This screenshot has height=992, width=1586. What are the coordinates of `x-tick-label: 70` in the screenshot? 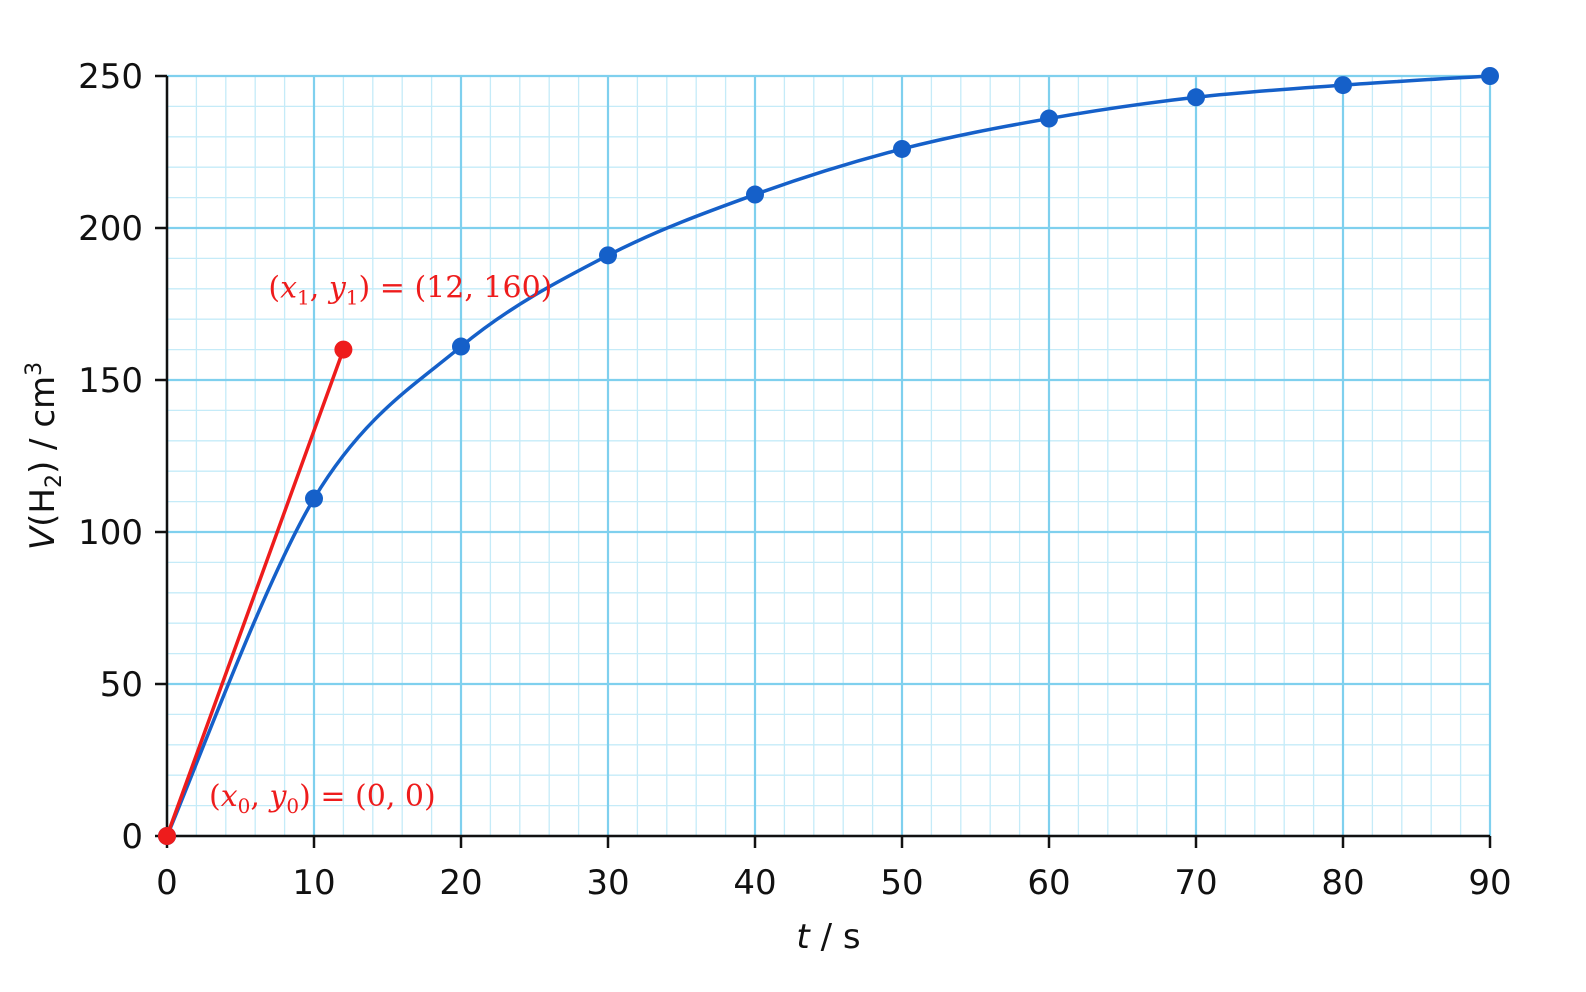 It's located at (1195, 883).